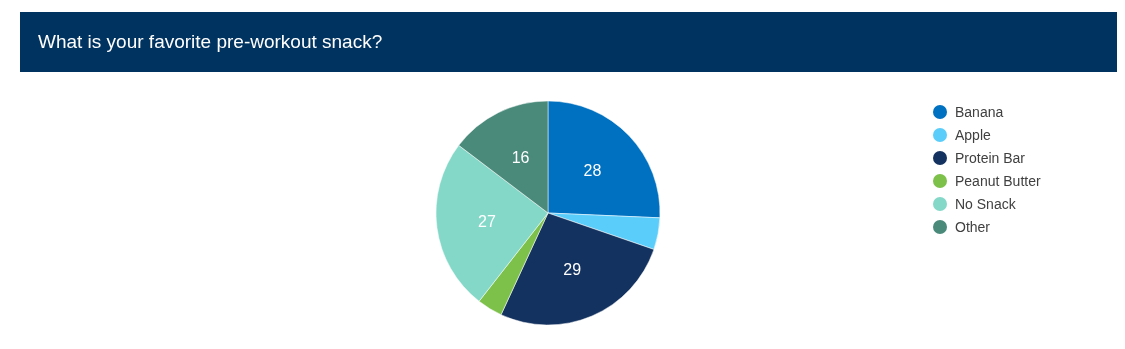 This screenshot has width=1125, height=349. What do you see at coordinates (986, 203) in the screenshot?
I see `legend-label: No Snack` at bounding box center [986, 203].